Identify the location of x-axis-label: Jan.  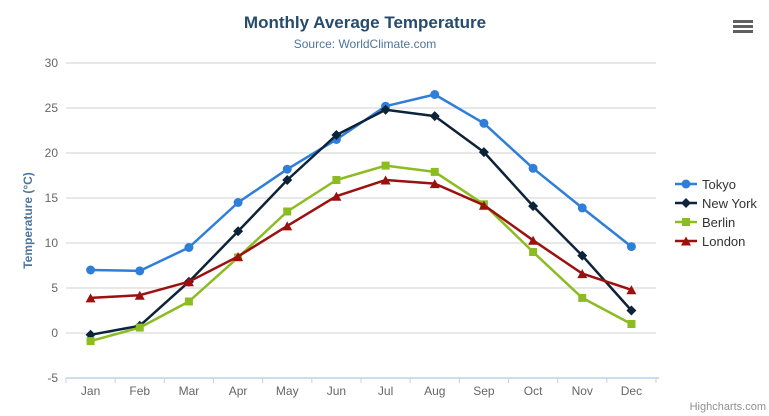
(90, 391).